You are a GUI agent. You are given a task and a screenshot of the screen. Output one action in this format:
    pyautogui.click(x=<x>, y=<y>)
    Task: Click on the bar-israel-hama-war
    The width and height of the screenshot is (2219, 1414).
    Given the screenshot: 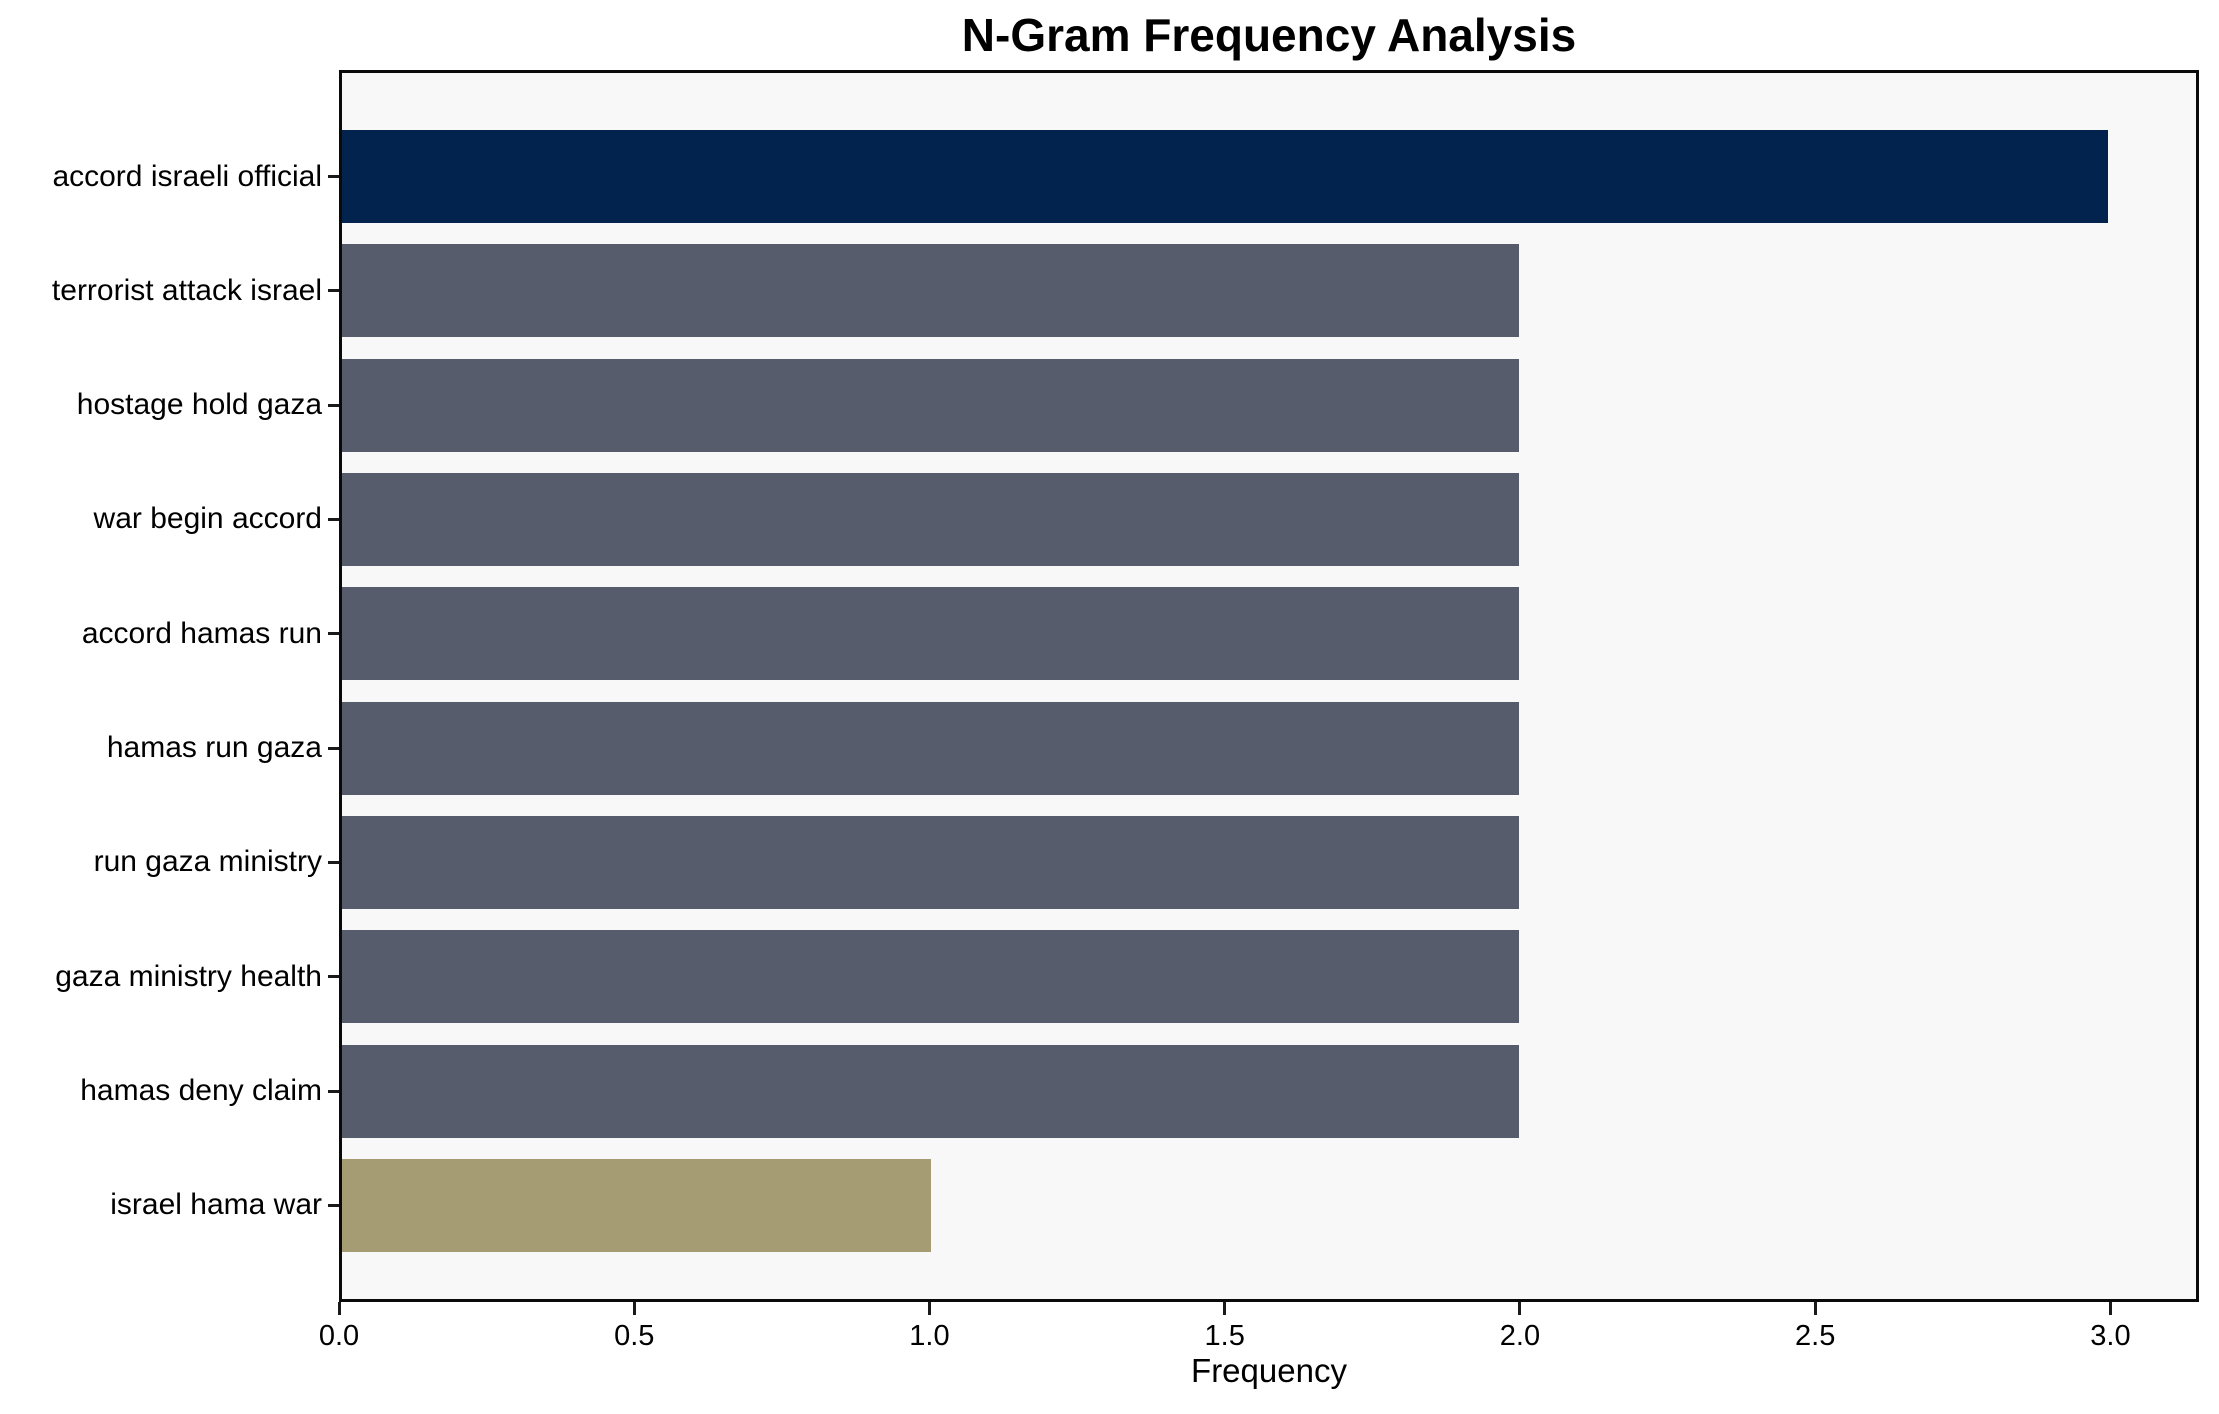 What is the action you would take?
    pyautogui.click(x=636, y=1205)
    